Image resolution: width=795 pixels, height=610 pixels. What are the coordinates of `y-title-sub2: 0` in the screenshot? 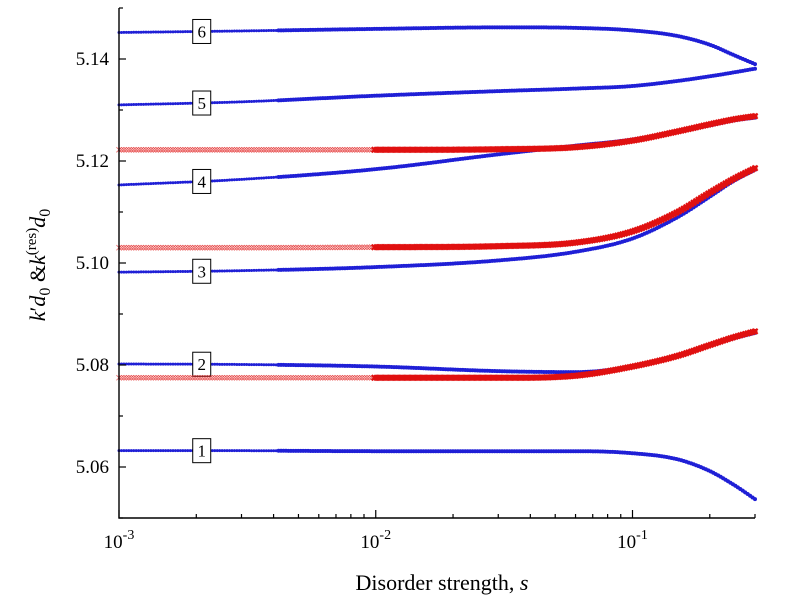 It's located at (45, 213).